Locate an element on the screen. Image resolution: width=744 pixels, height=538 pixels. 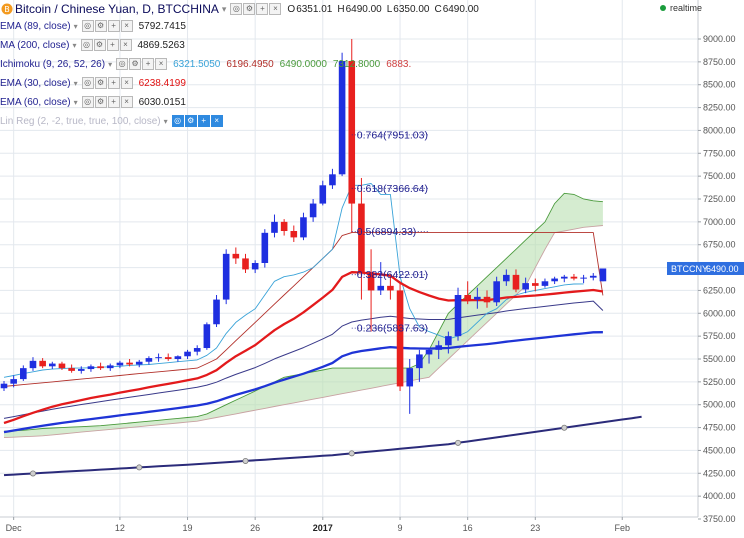
indicator-row: MA (200, close) ▾ ◎ ⚙ + × 4869.5263 is located at coordinates (95, 45).